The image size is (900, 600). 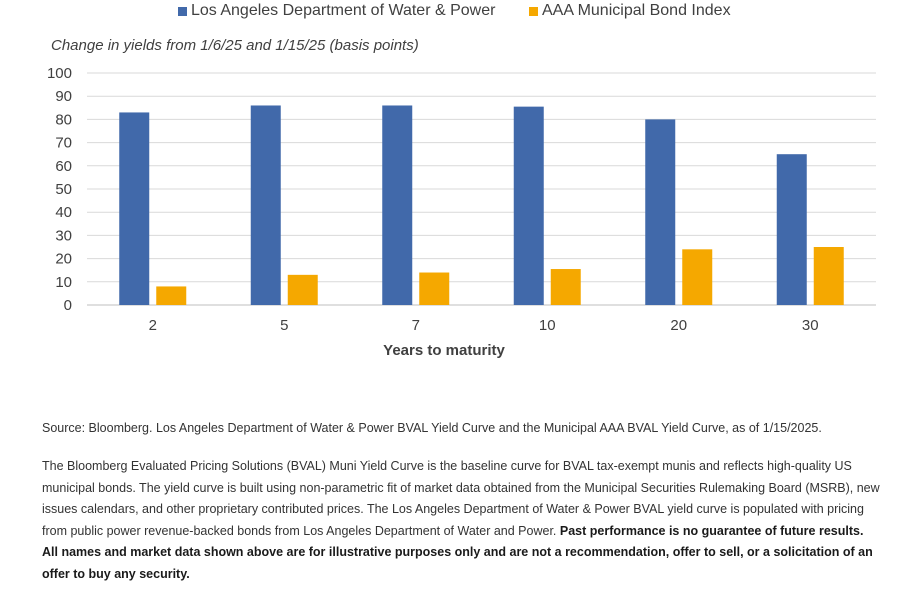 What do you see at coordinates (416, 325) in the screenshot?
I see `x-tick-label: 7` at bounding box center [416, 325].